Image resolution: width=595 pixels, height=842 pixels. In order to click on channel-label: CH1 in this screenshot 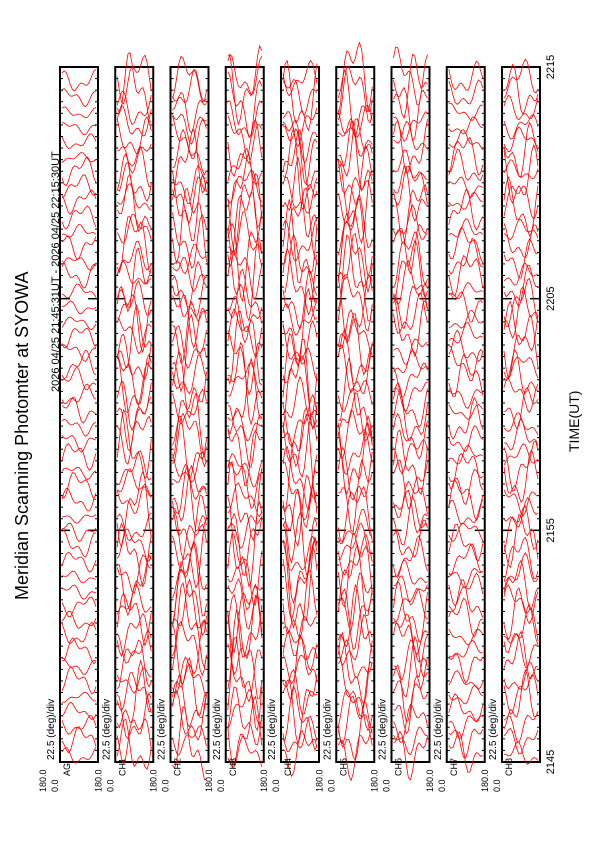, I will do `click(122, 767)`.